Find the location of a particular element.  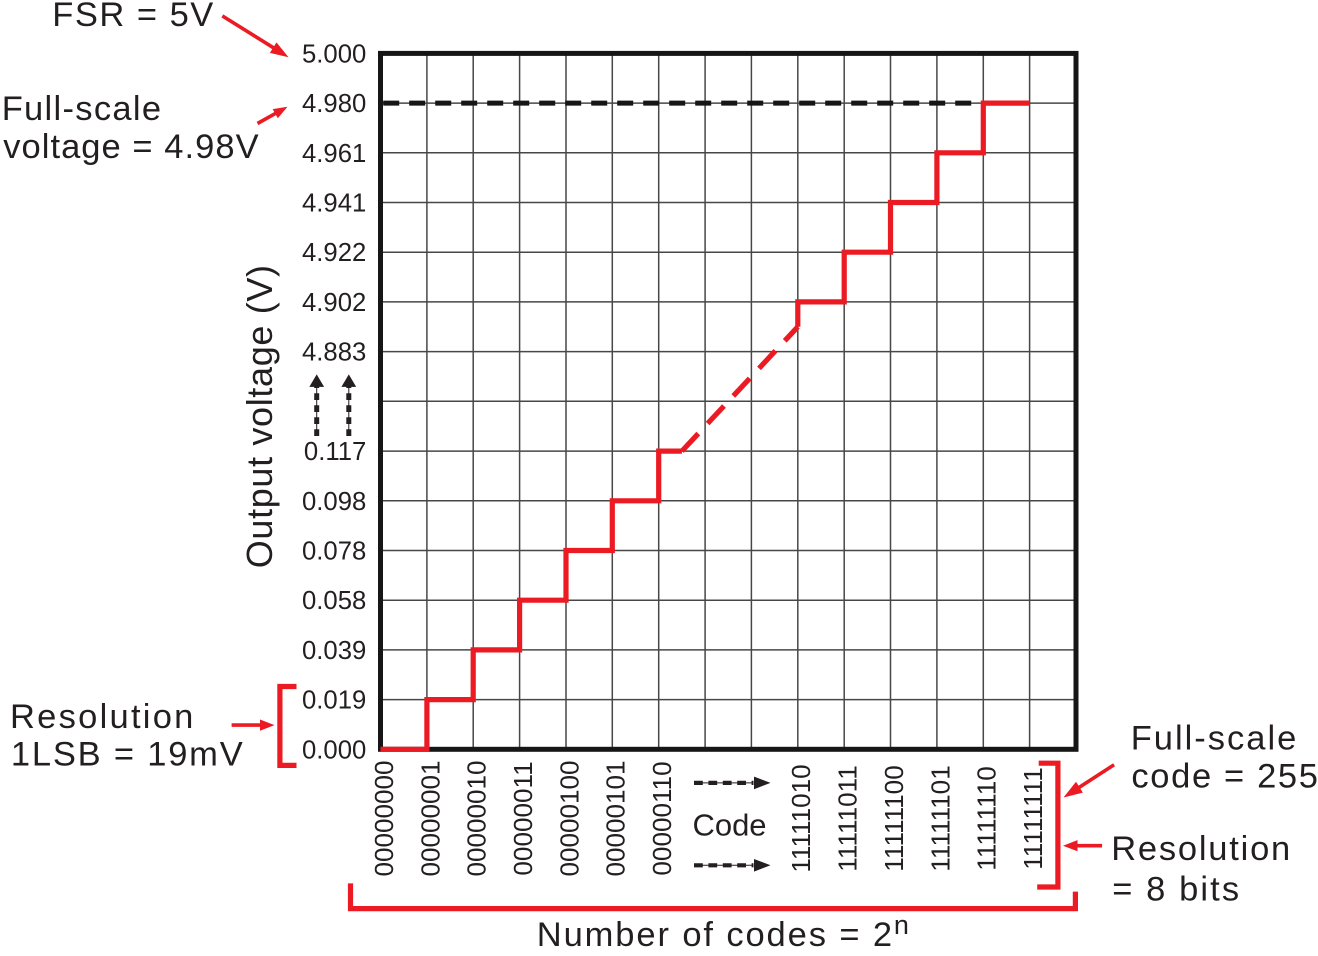

svg-text: 1LSB = 19mV is located at coordinates (128, 755).